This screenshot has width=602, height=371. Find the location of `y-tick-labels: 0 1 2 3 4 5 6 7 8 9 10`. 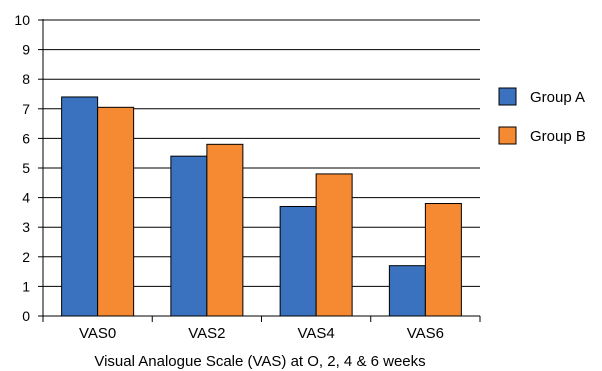

y-tick-labels: 0 1 2 3 4 5 6 7 8 9 10 is located at coordinates (28, 168).